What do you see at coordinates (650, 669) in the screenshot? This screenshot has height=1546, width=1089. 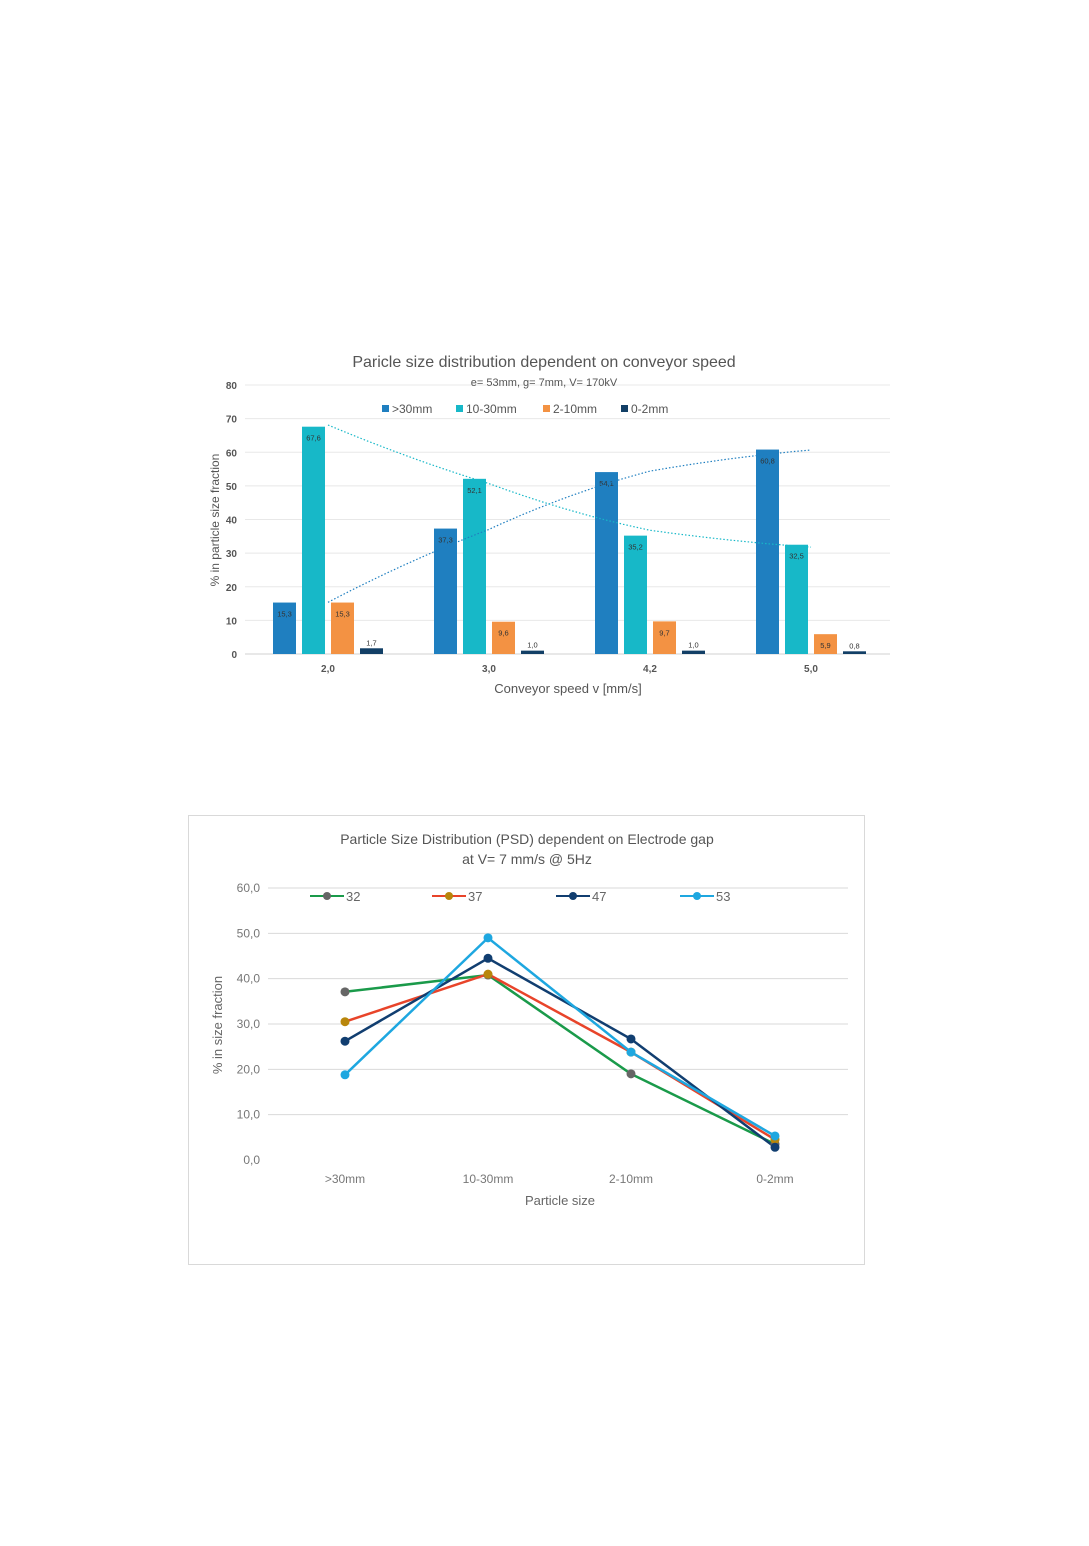 I see `x-tick-label: 4,2` at bounding box center [650, 669].